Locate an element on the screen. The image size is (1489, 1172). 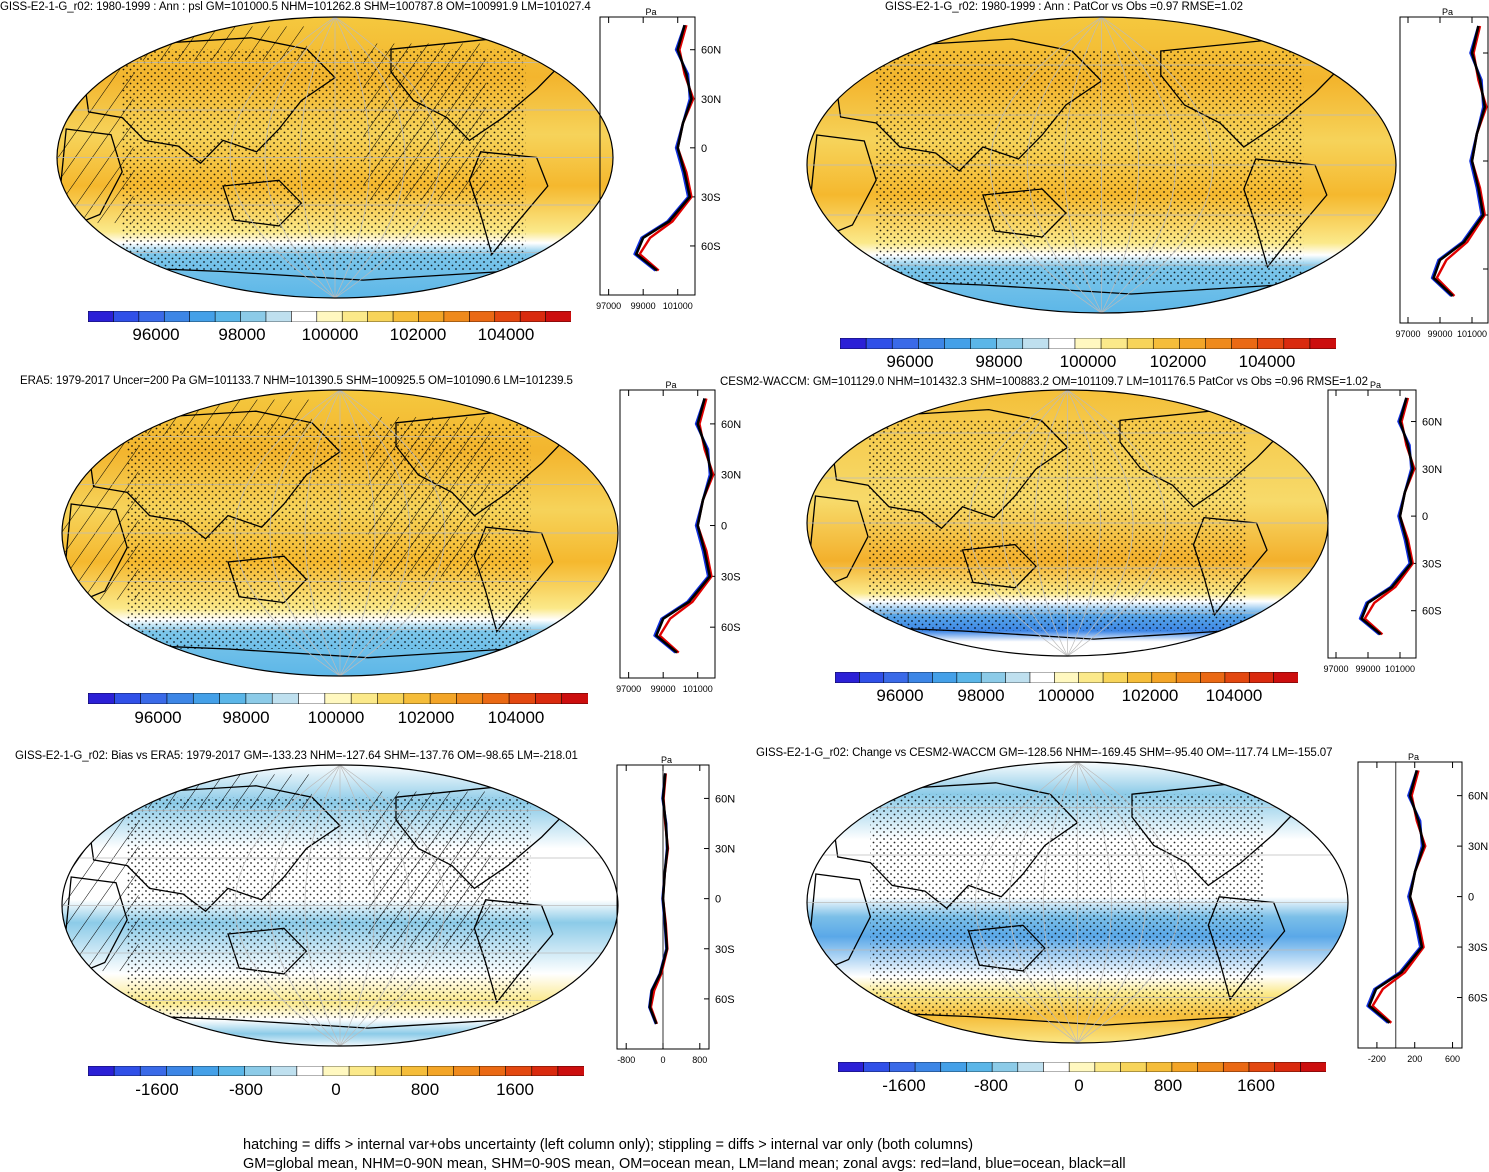
cbar4-label: 102000 is located at coordinates (1150, 695).